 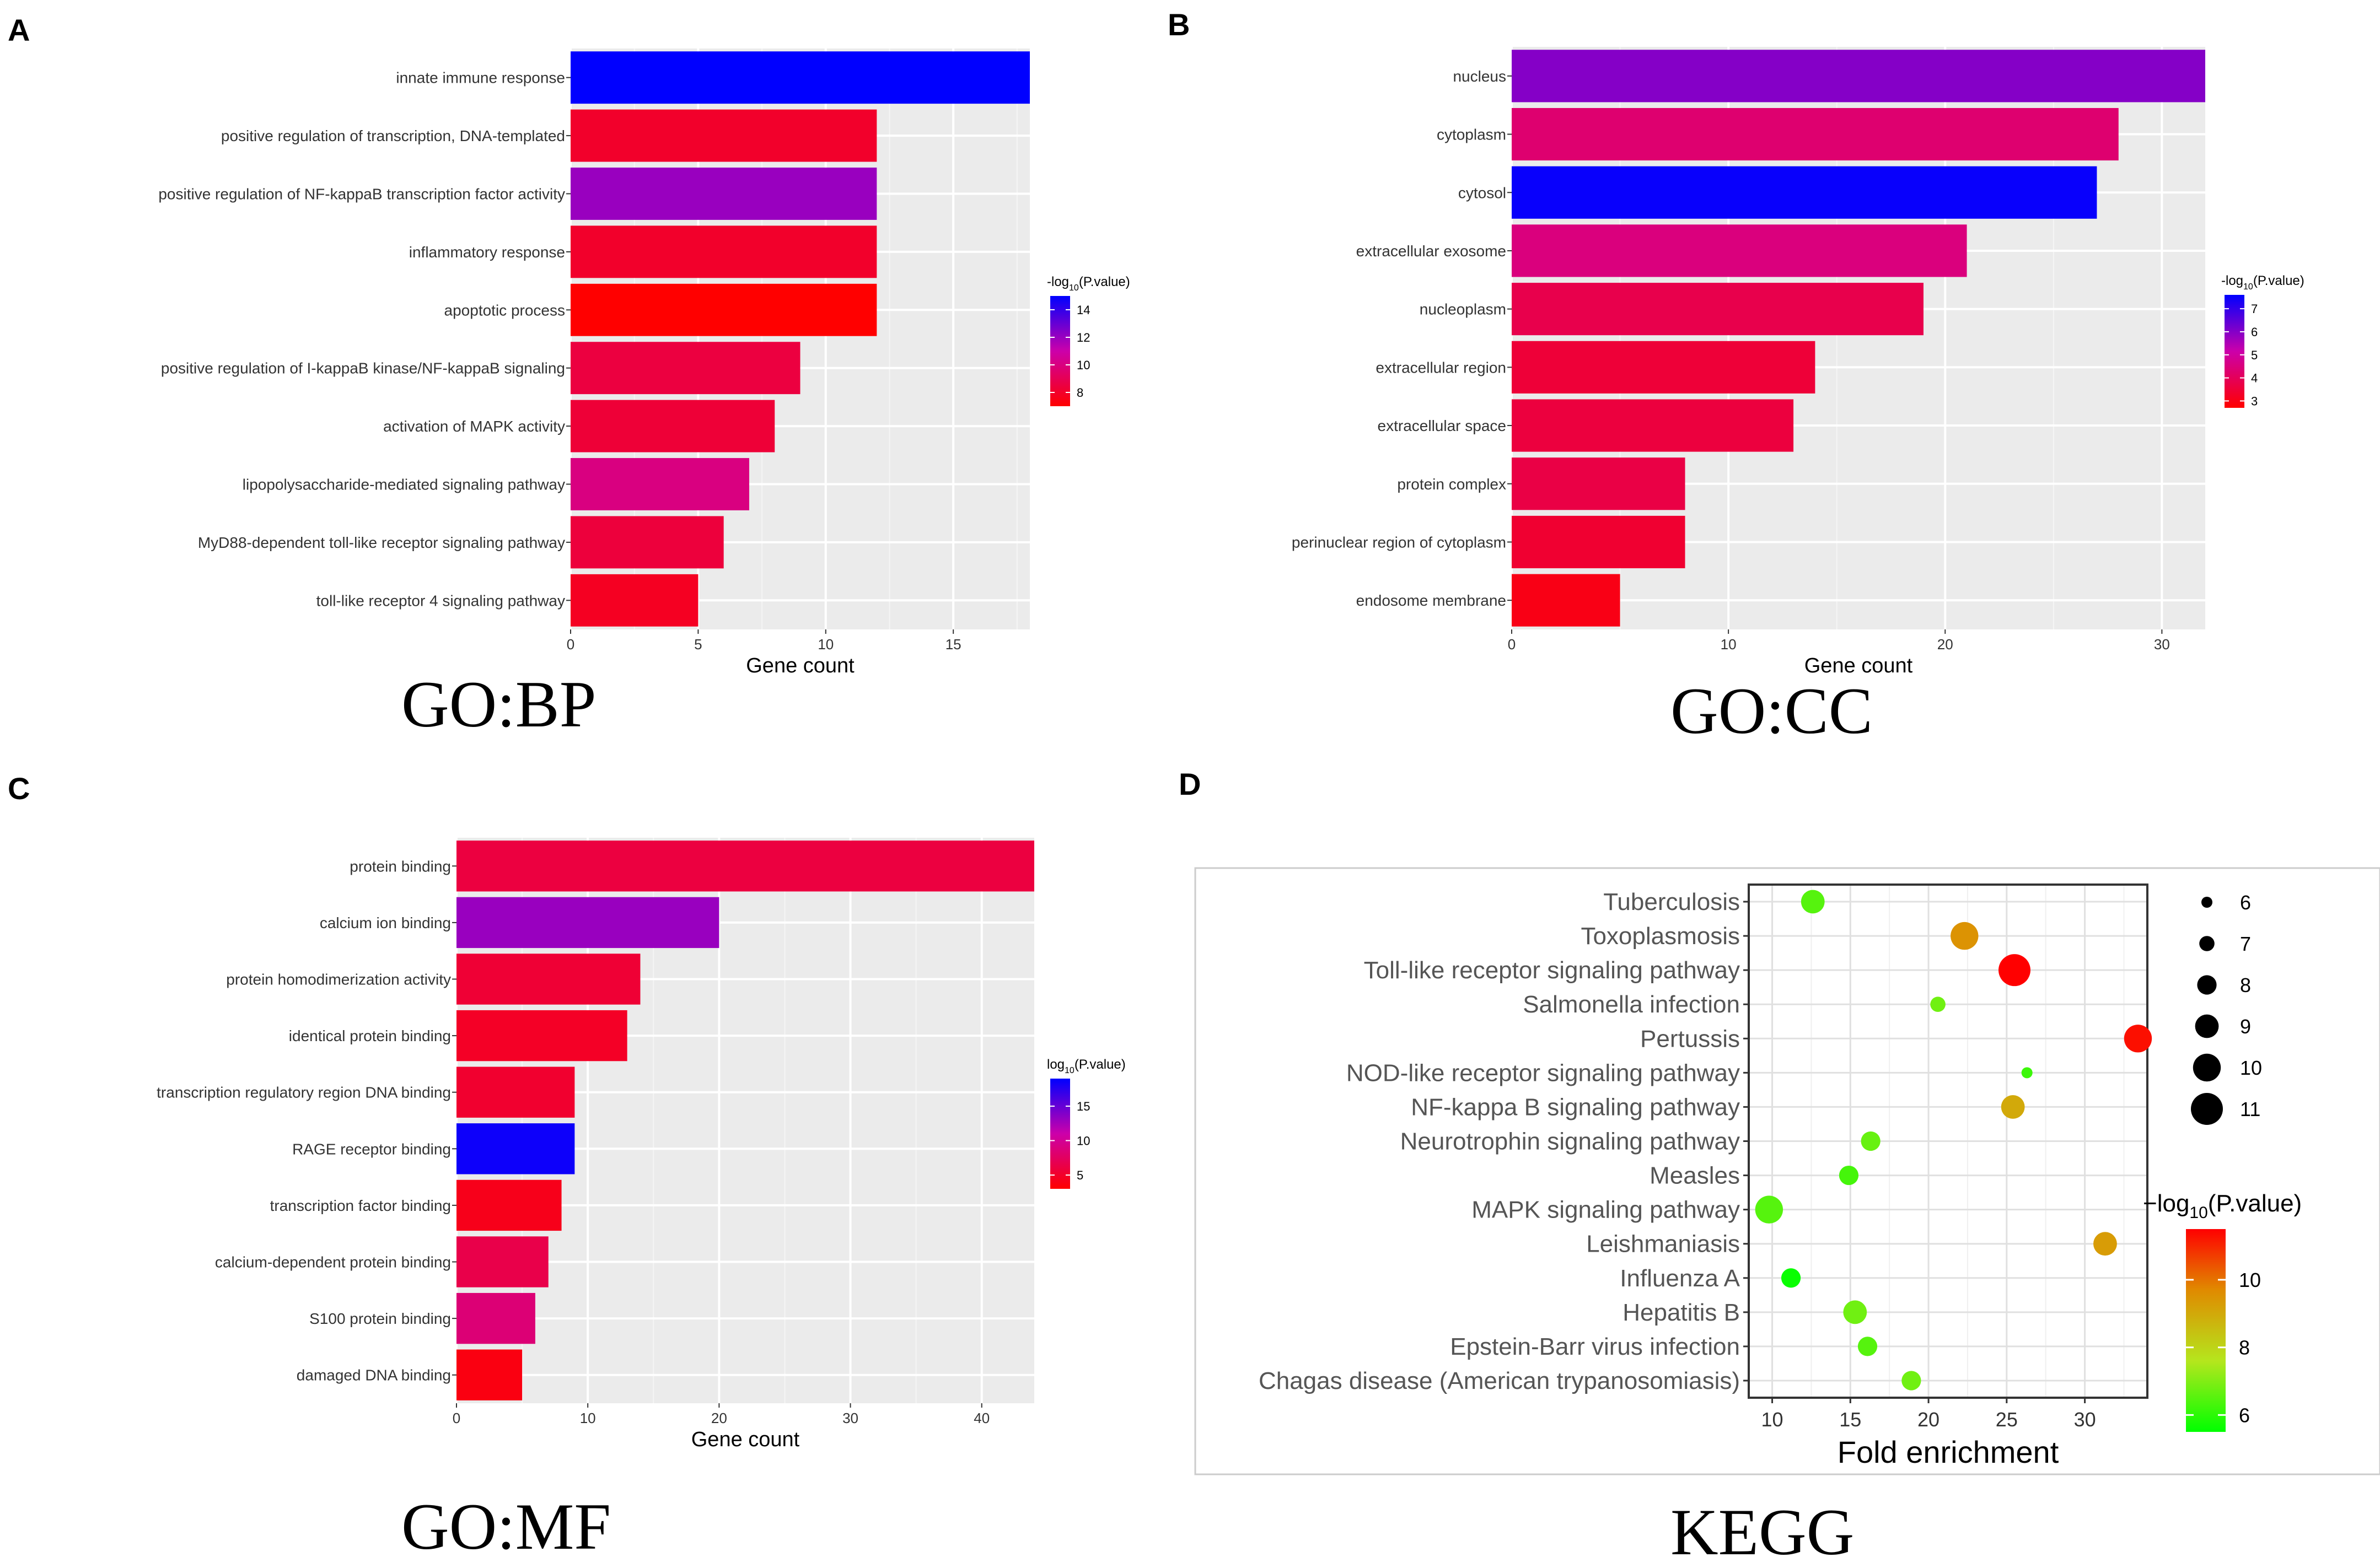 I want to click on category-label-c: RAGE receptor binding, so click(x=372, y=1149).